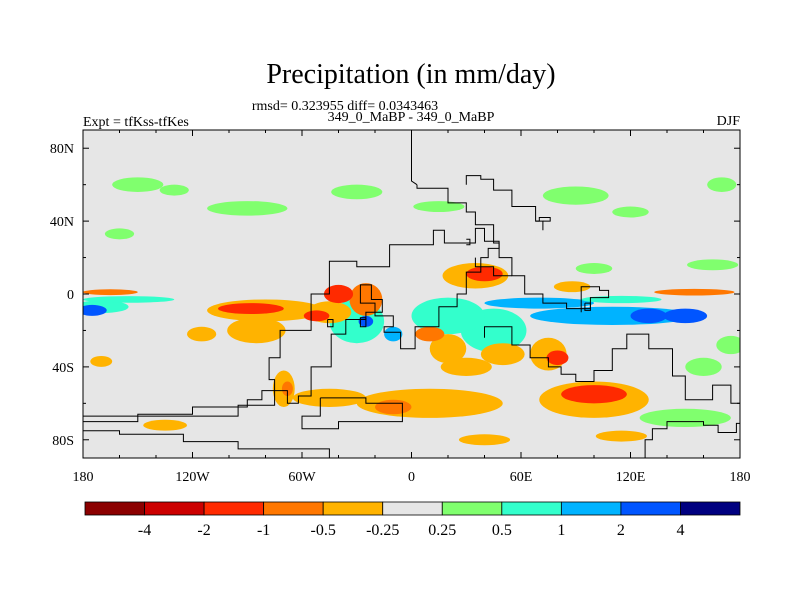  Describe the element at coordinates (62, 149) in the screenshot. I see `y-tick-label: 80N` at that location.